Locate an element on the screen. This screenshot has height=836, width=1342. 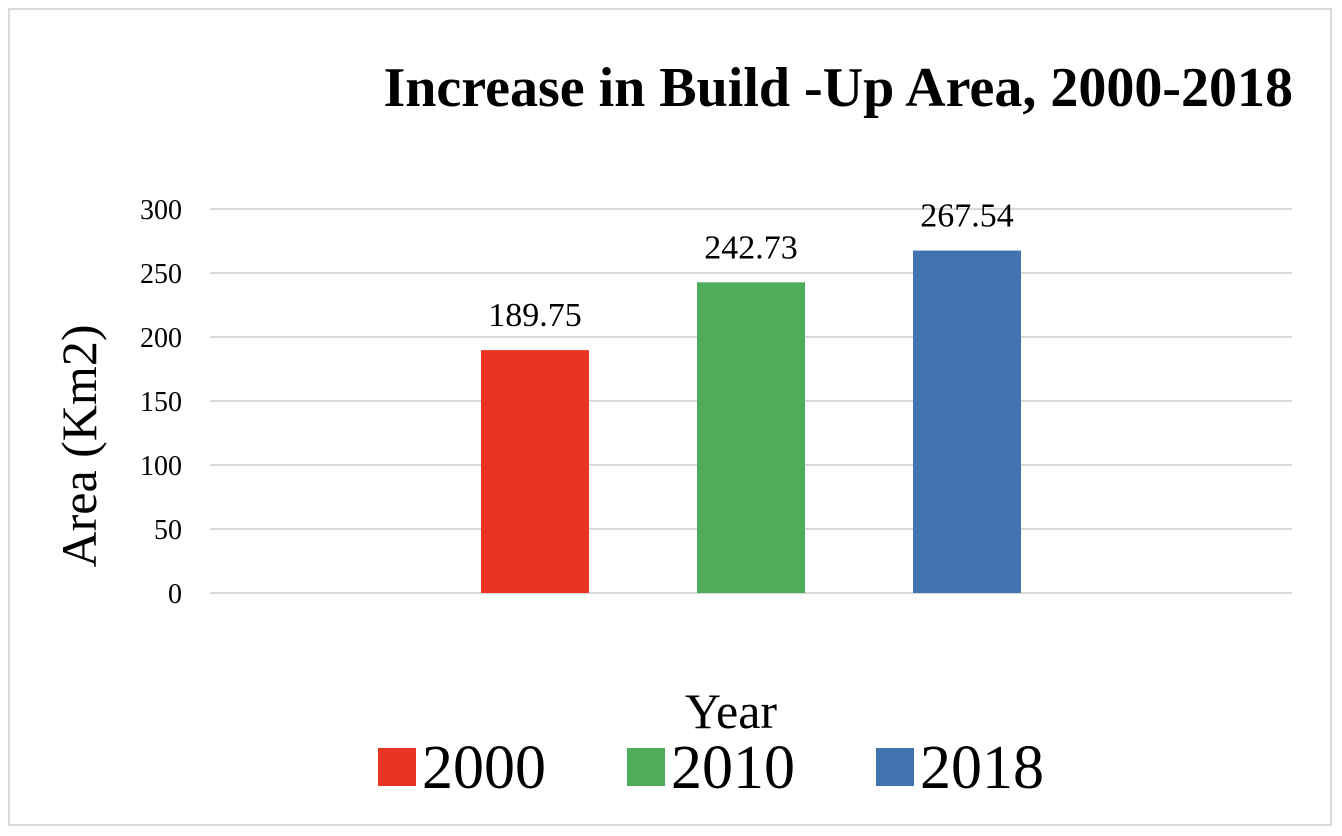
data-label-2000: 189.75 is located at coordinates (535, 315).